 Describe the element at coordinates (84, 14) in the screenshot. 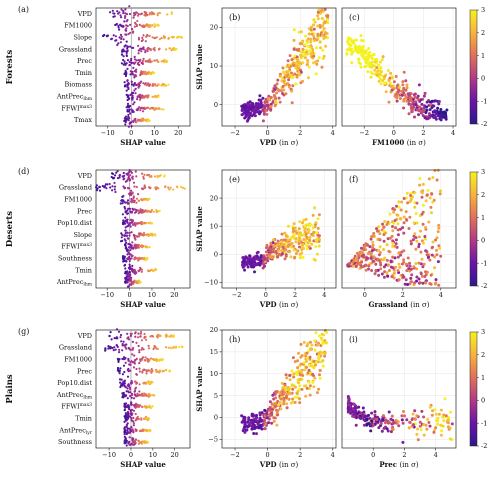

I see `feature-label: VPD` at that location.